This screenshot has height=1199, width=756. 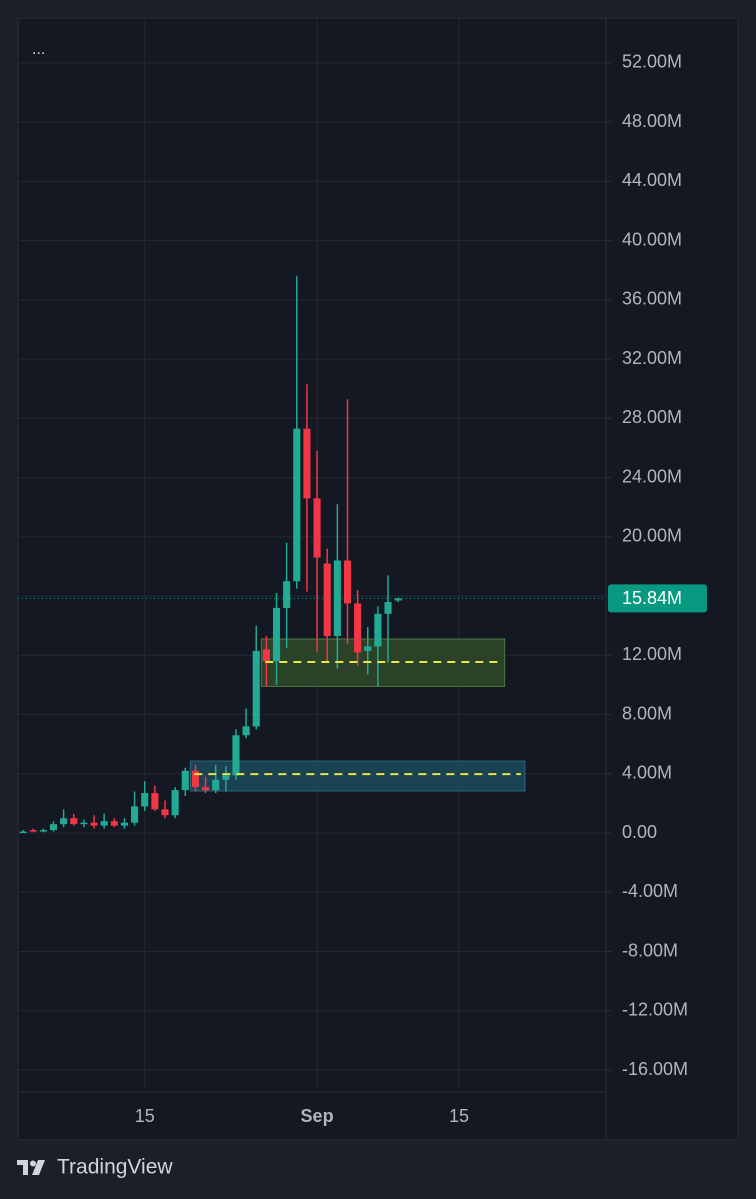 What do you see at coordinates (652, 299) in the screenshot?
I see `y-tick-label: 36.00M` at bounding box center [652, 299].